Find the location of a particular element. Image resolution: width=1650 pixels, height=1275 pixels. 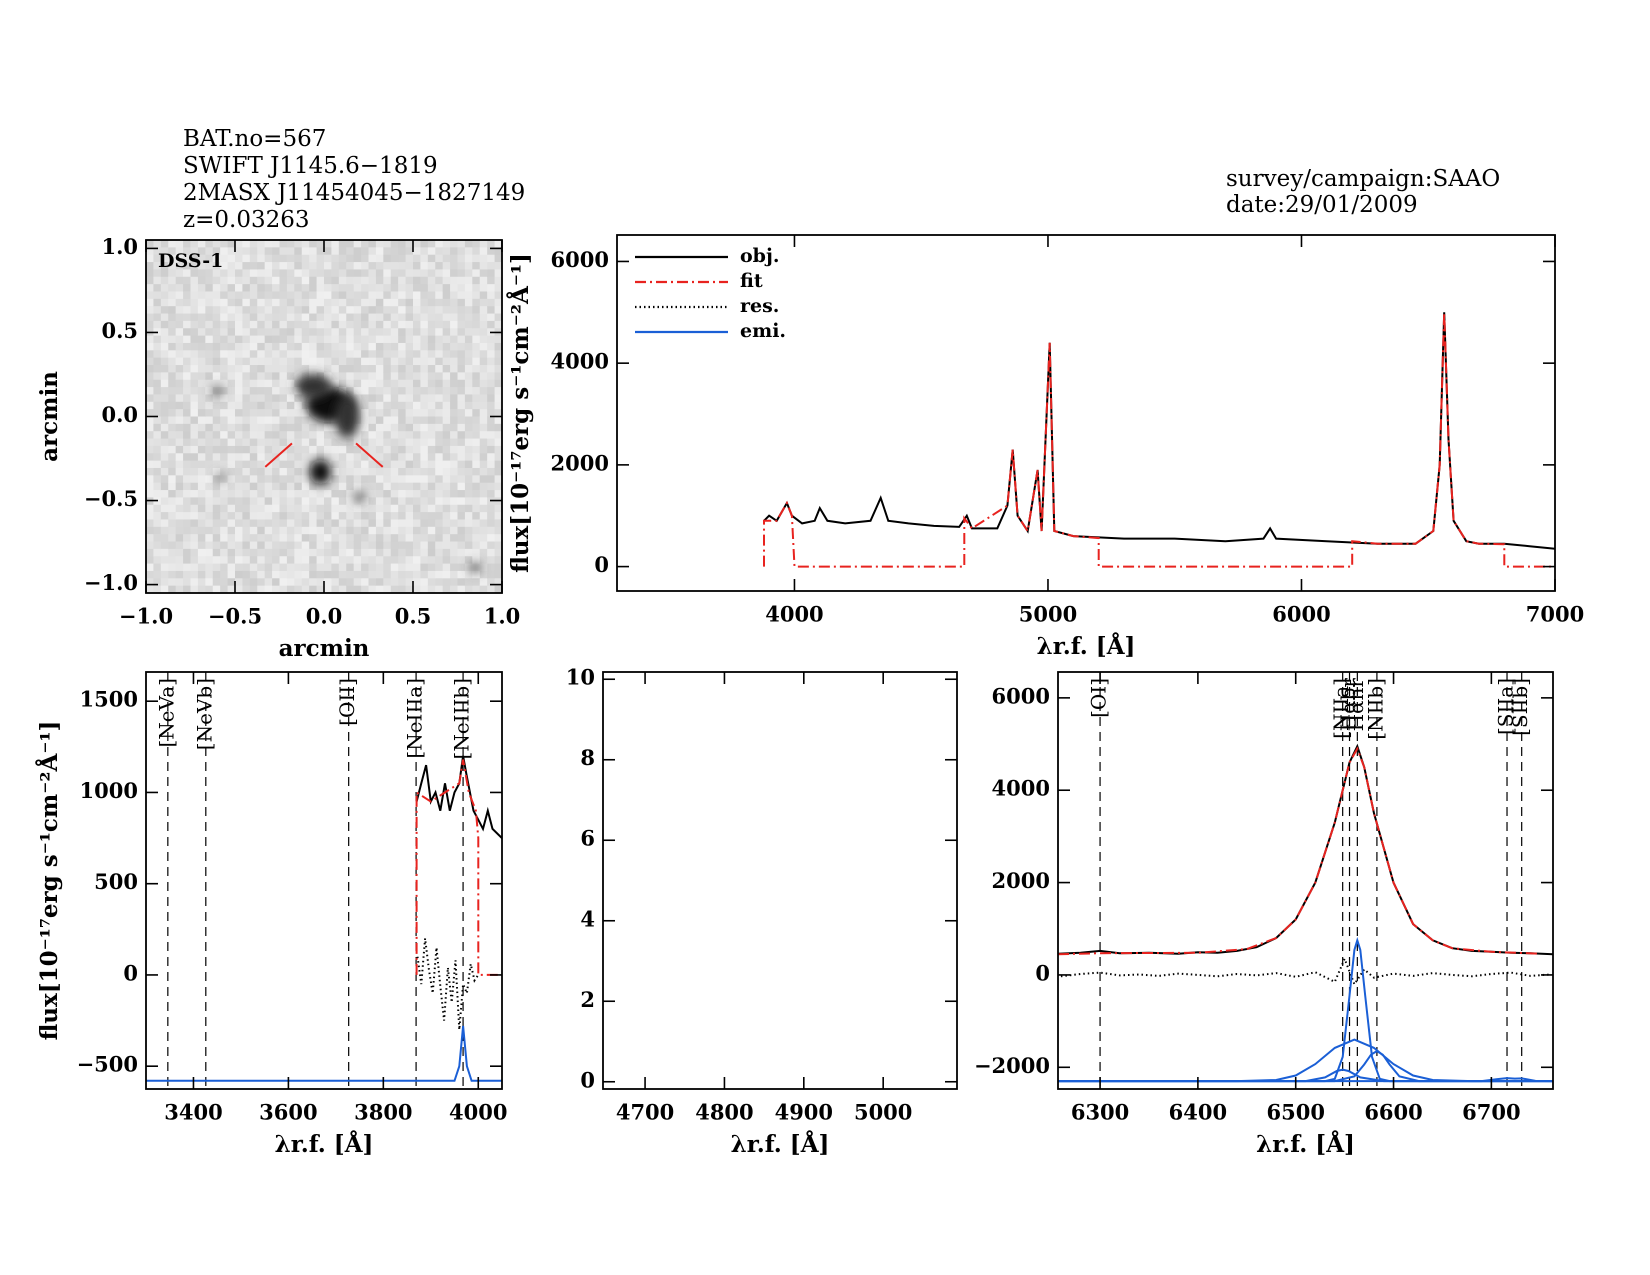

legend-label: res. is located at coordinates (759, 306).